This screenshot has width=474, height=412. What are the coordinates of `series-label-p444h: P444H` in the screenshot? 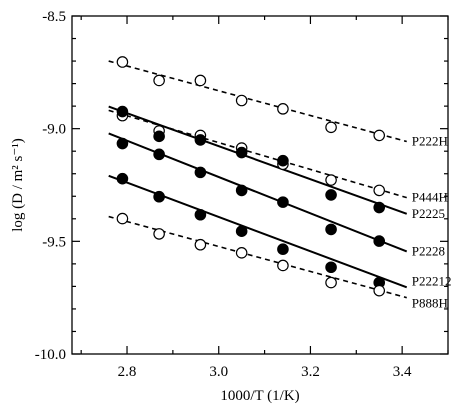 It's located at (430, 197).